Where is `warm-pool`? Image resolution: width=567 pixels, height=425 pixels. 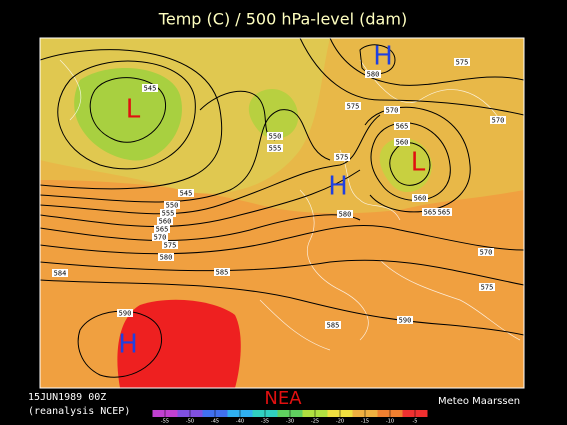
warm-pool is located at coordinates (179, 343).